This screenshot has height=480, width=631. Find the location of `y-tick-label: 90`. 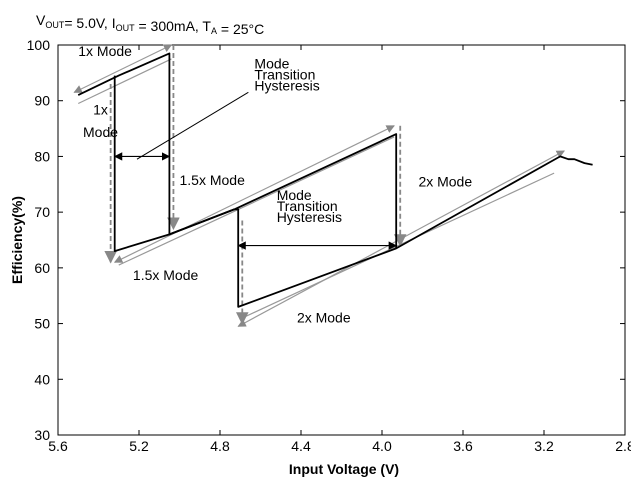

y-tick-label: 90 is located at coordinates (42, 101).